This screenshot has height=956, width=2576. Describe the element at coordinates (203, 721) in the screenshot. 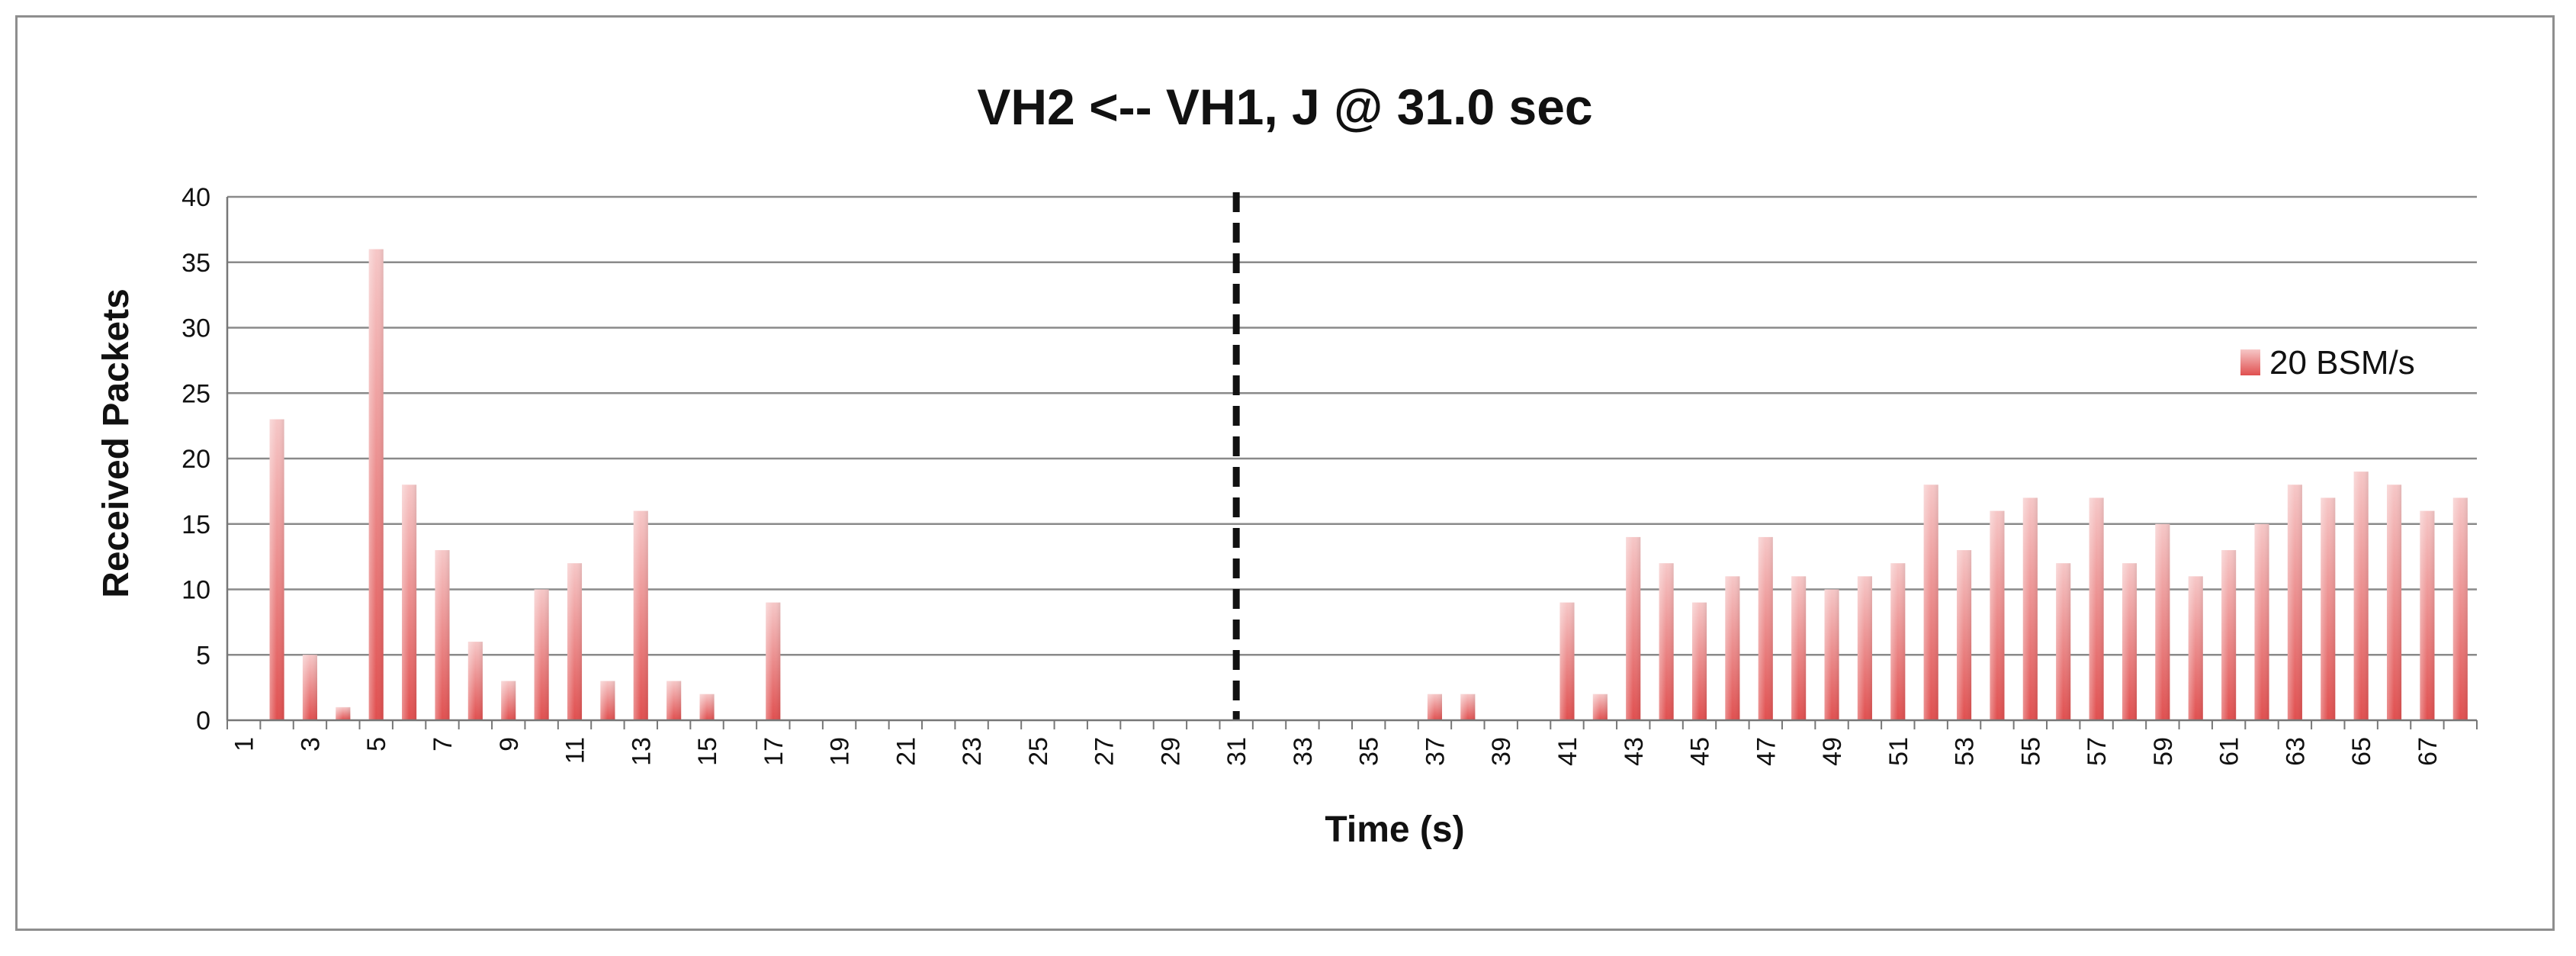

I see `y-tick-label: 0` at that location.